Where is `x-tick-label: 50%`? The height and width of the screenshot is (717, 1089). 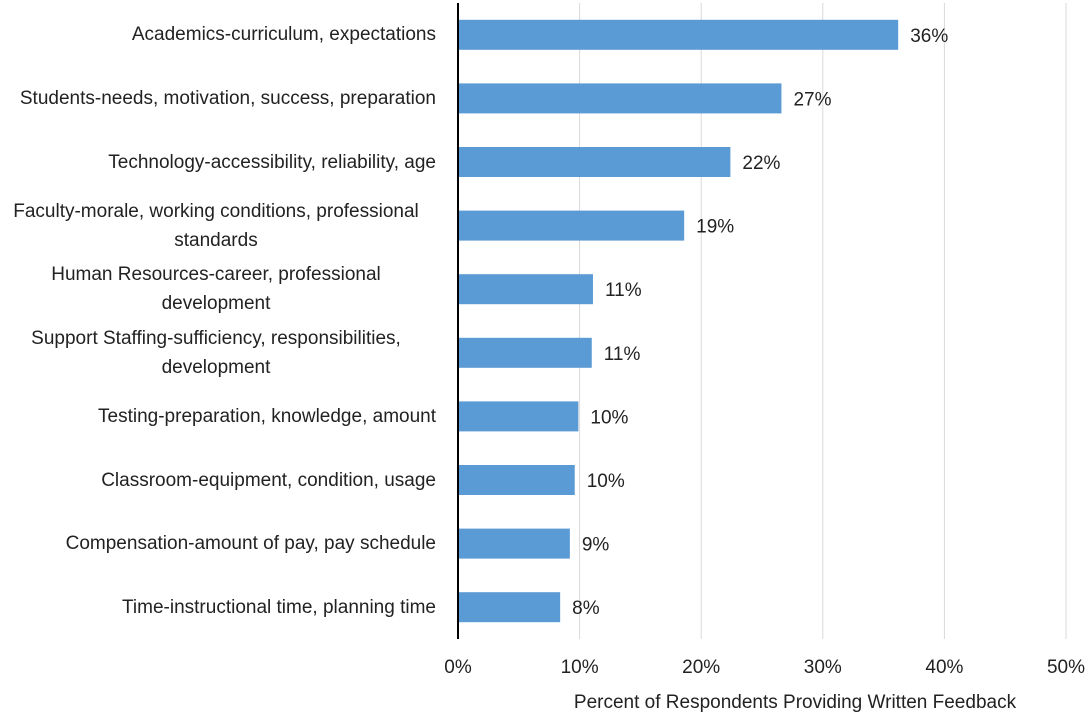
x-tick-label: 50% is located at coordinates (1066, 667).